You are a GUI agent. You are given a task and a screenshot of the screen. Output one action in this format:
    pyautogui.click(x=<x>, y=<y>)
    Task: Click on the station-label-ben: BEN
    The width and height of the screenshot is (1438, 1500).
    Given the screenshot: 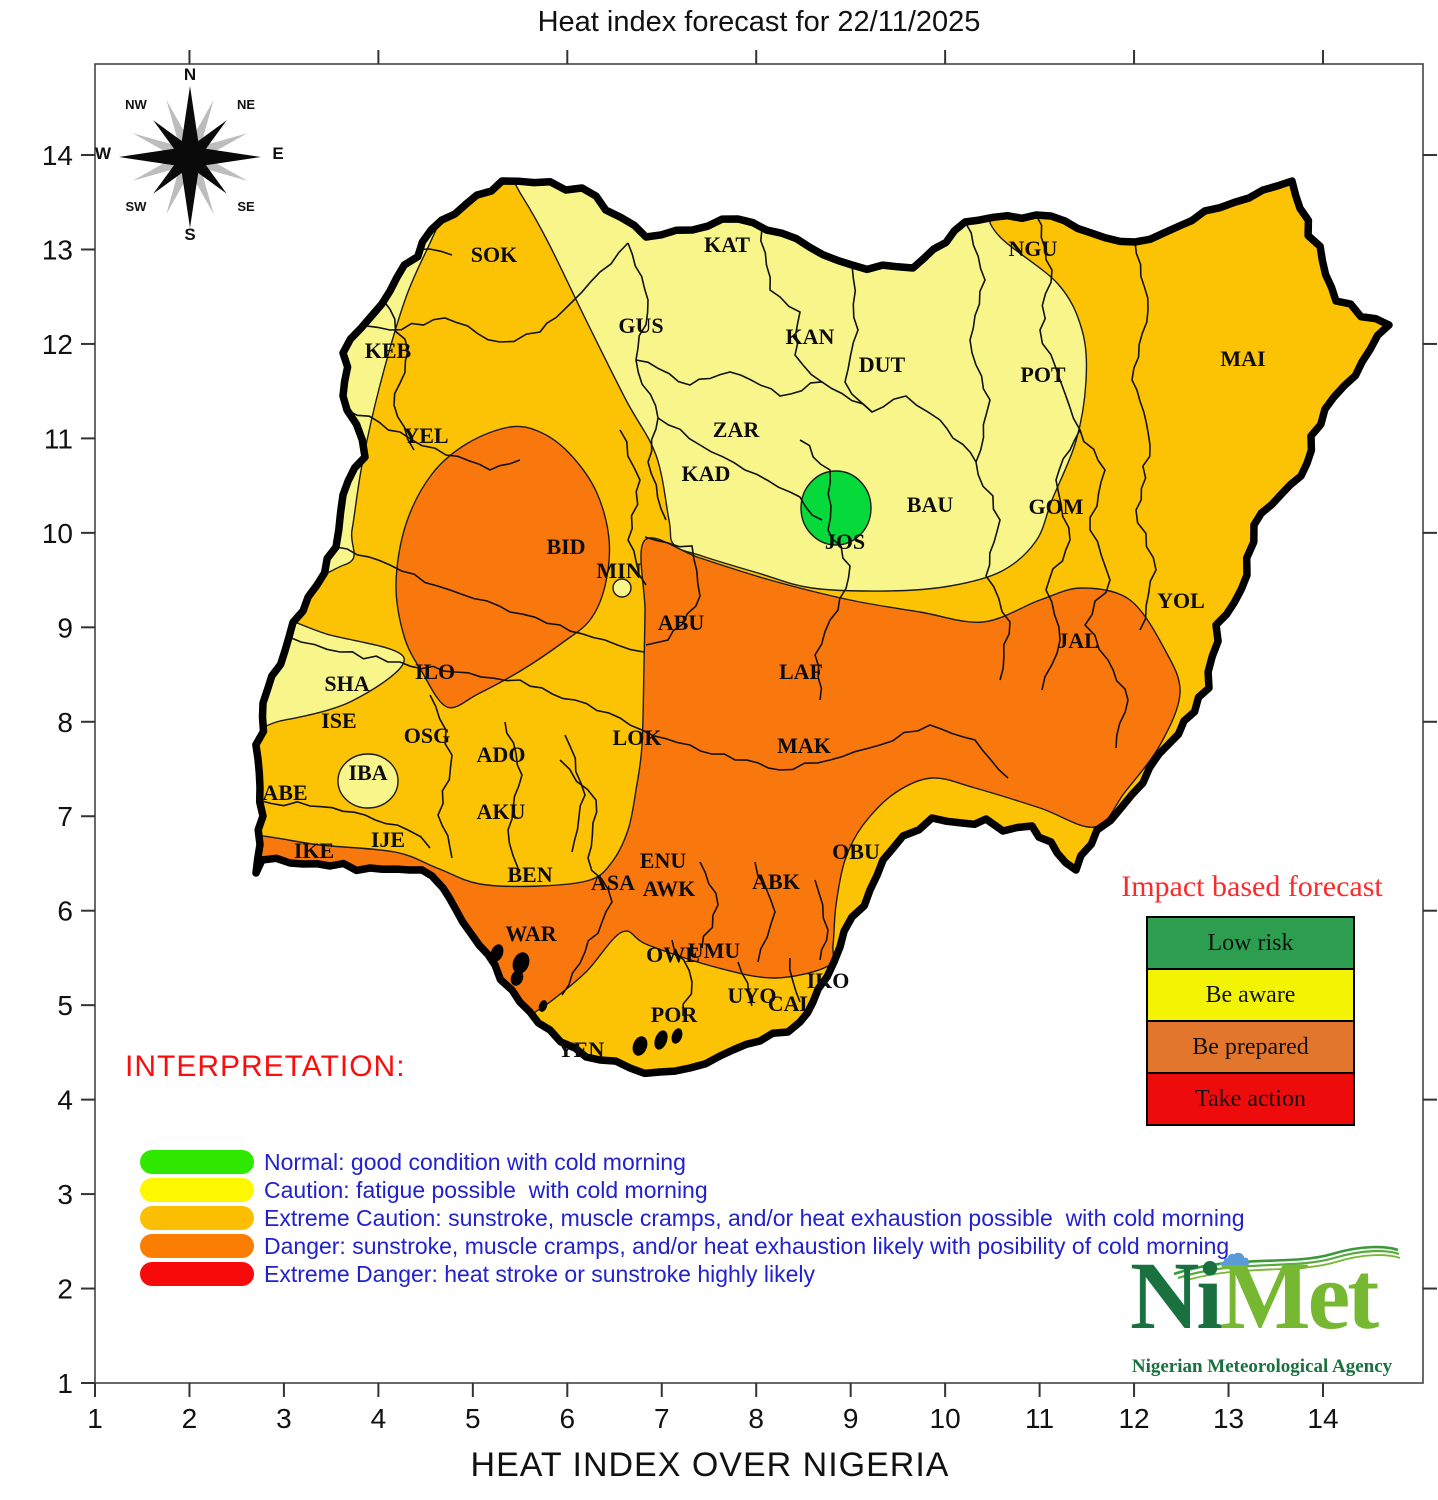 What is the action you would take?
    pyautogui.click(x=529, y=874)
    